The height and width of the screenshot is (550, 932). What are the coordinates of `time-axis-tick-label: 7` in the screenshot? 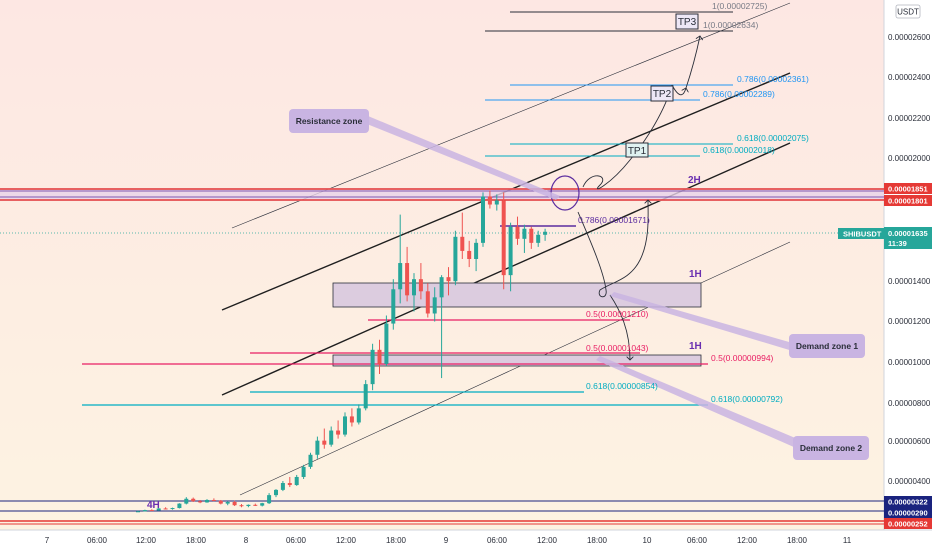 It's located at (47, 540).